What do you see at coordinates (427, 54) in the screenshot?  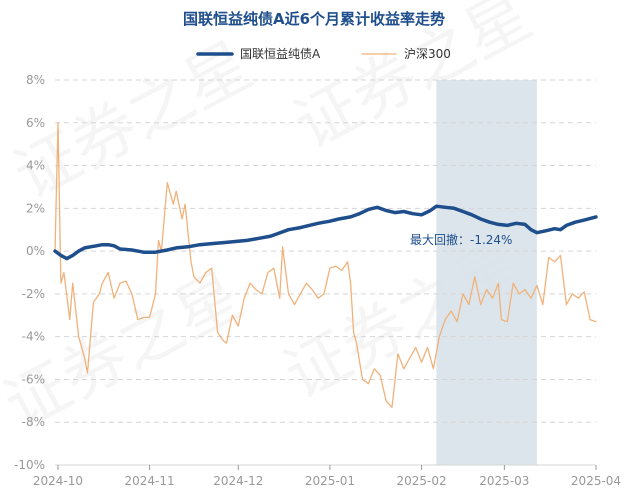 I see `legend-label: 沪深300` at bounding box center [427, 54].